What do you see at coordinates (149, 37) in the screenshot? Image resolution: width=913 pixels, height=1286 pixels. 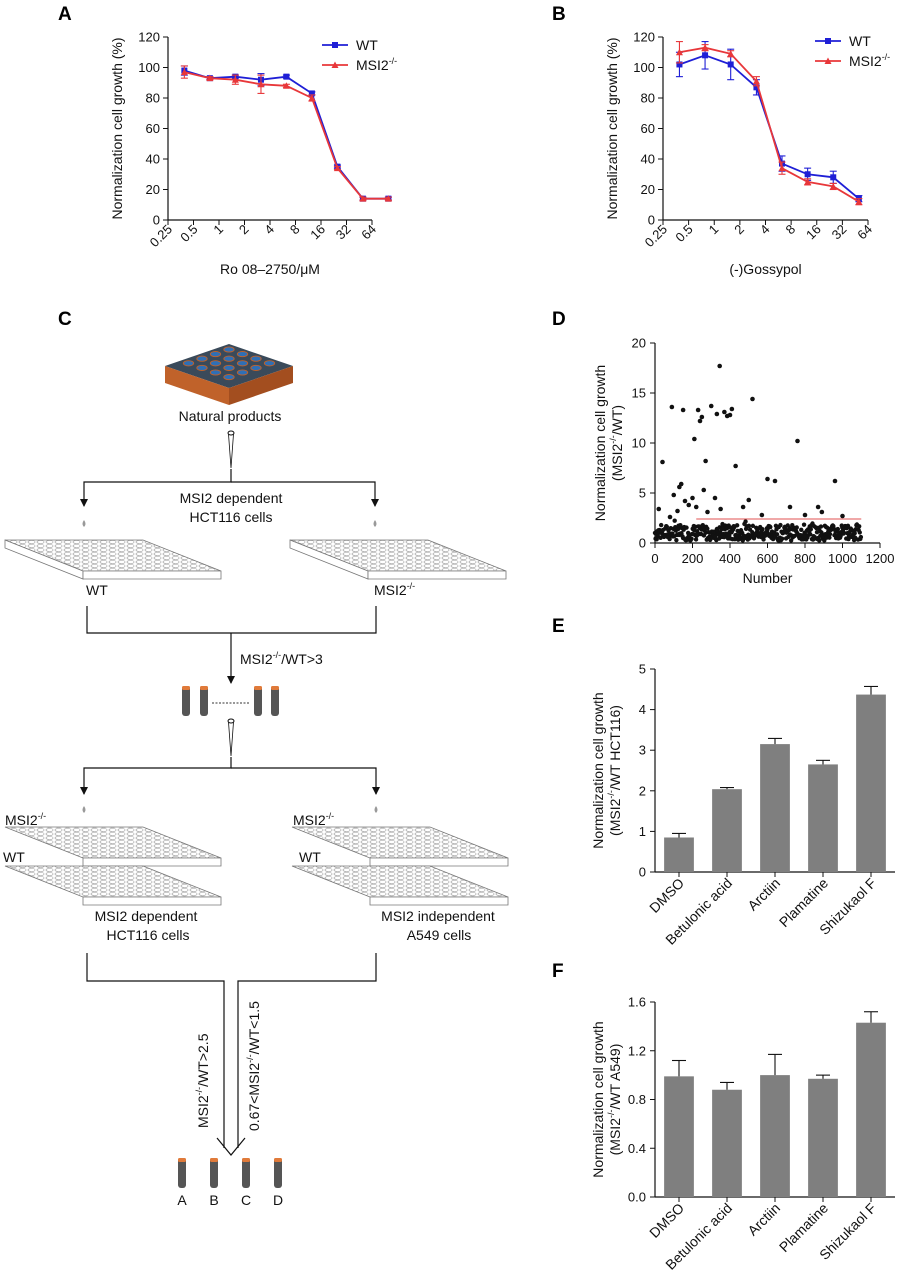 I see `y-tick-label: 120` at bounding box center [149, 37].